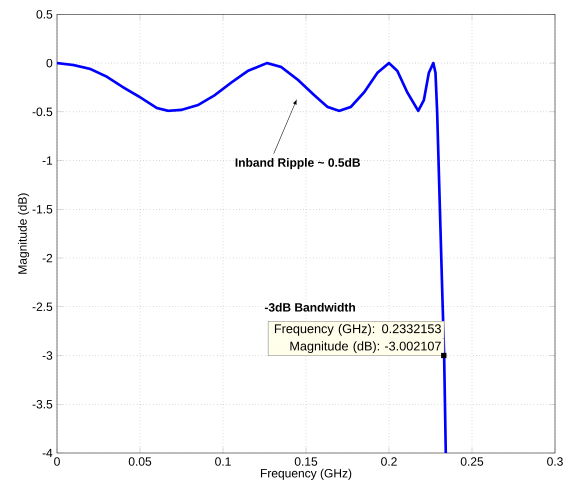 The height and width of the screenshot is (500, 571). Describe the element at coordinates (298, 164) in the screenshot. I see `annotation: Inband Ripple ~ 0.5dB` at that location.